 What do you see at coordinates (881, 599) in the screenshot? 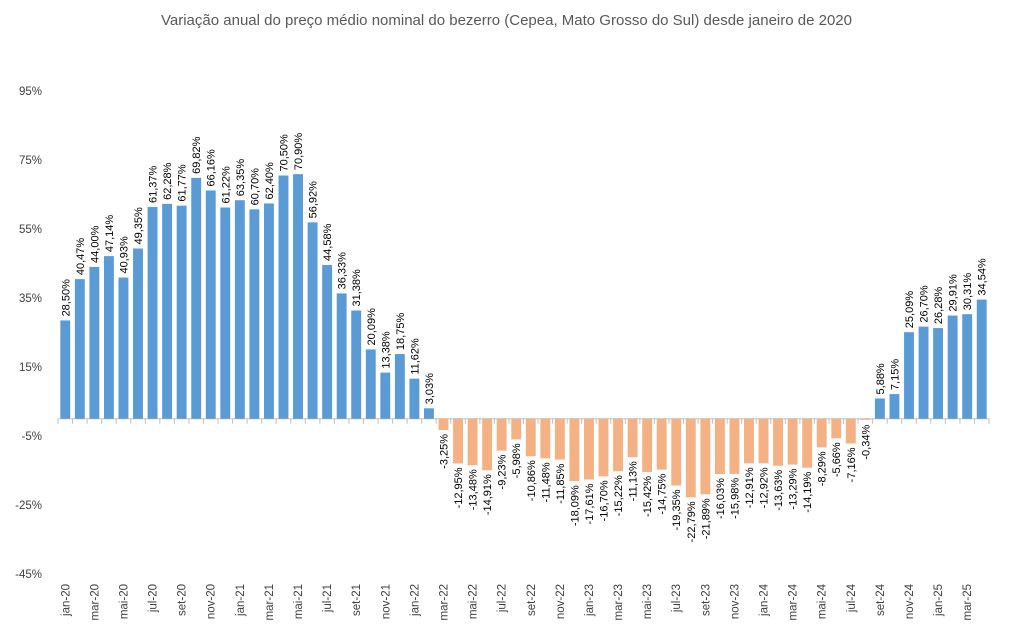
I see `x-tick-label: set-24` at bounding box center [881, 599].